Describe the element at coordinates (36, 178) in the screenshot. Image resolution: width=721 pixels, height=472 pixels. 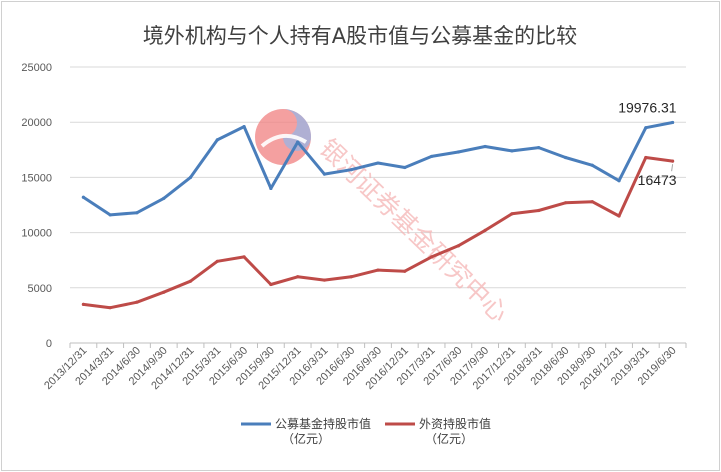
I see `y-tick-label: 15000` at that location.